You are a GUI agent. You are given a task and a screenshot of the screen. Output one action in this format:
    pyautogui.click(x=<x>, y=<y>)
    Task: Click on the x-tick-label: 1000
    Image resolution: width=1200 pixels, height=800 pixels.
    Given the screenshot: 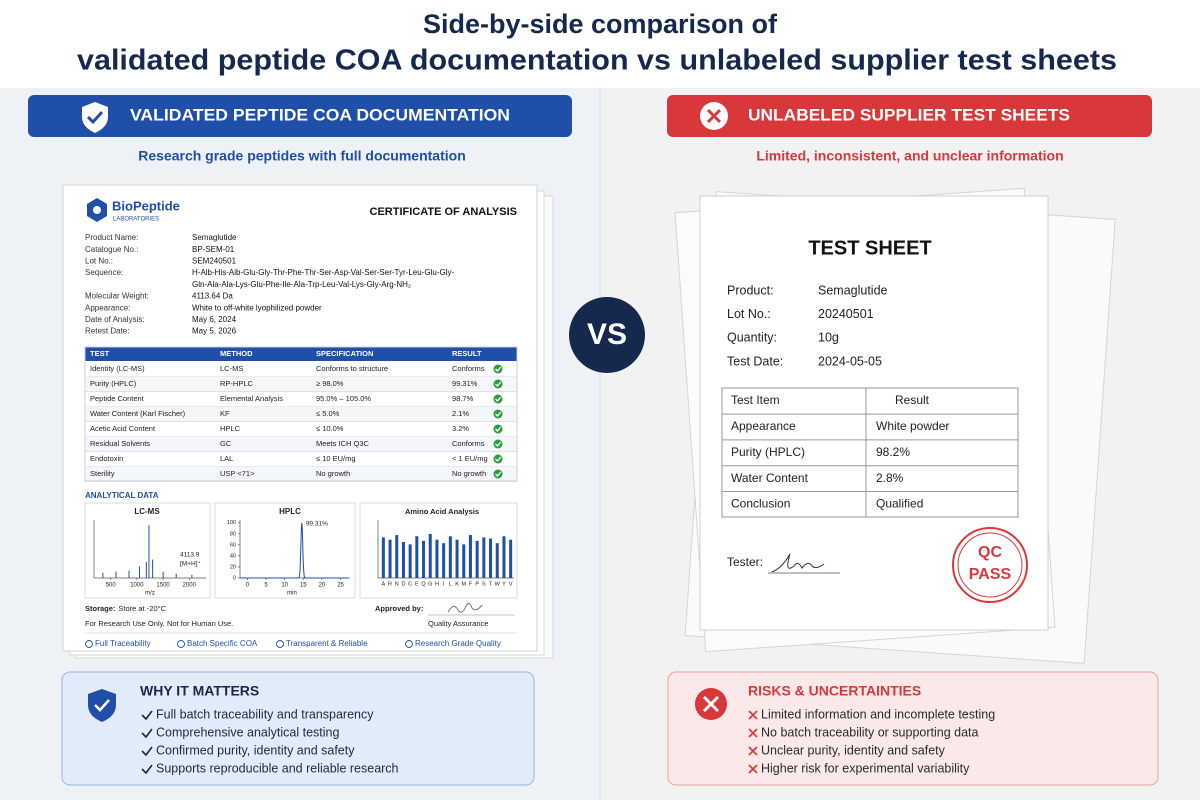 What is the action you would take?
    pyautogui.click(x=137, y=586)
    